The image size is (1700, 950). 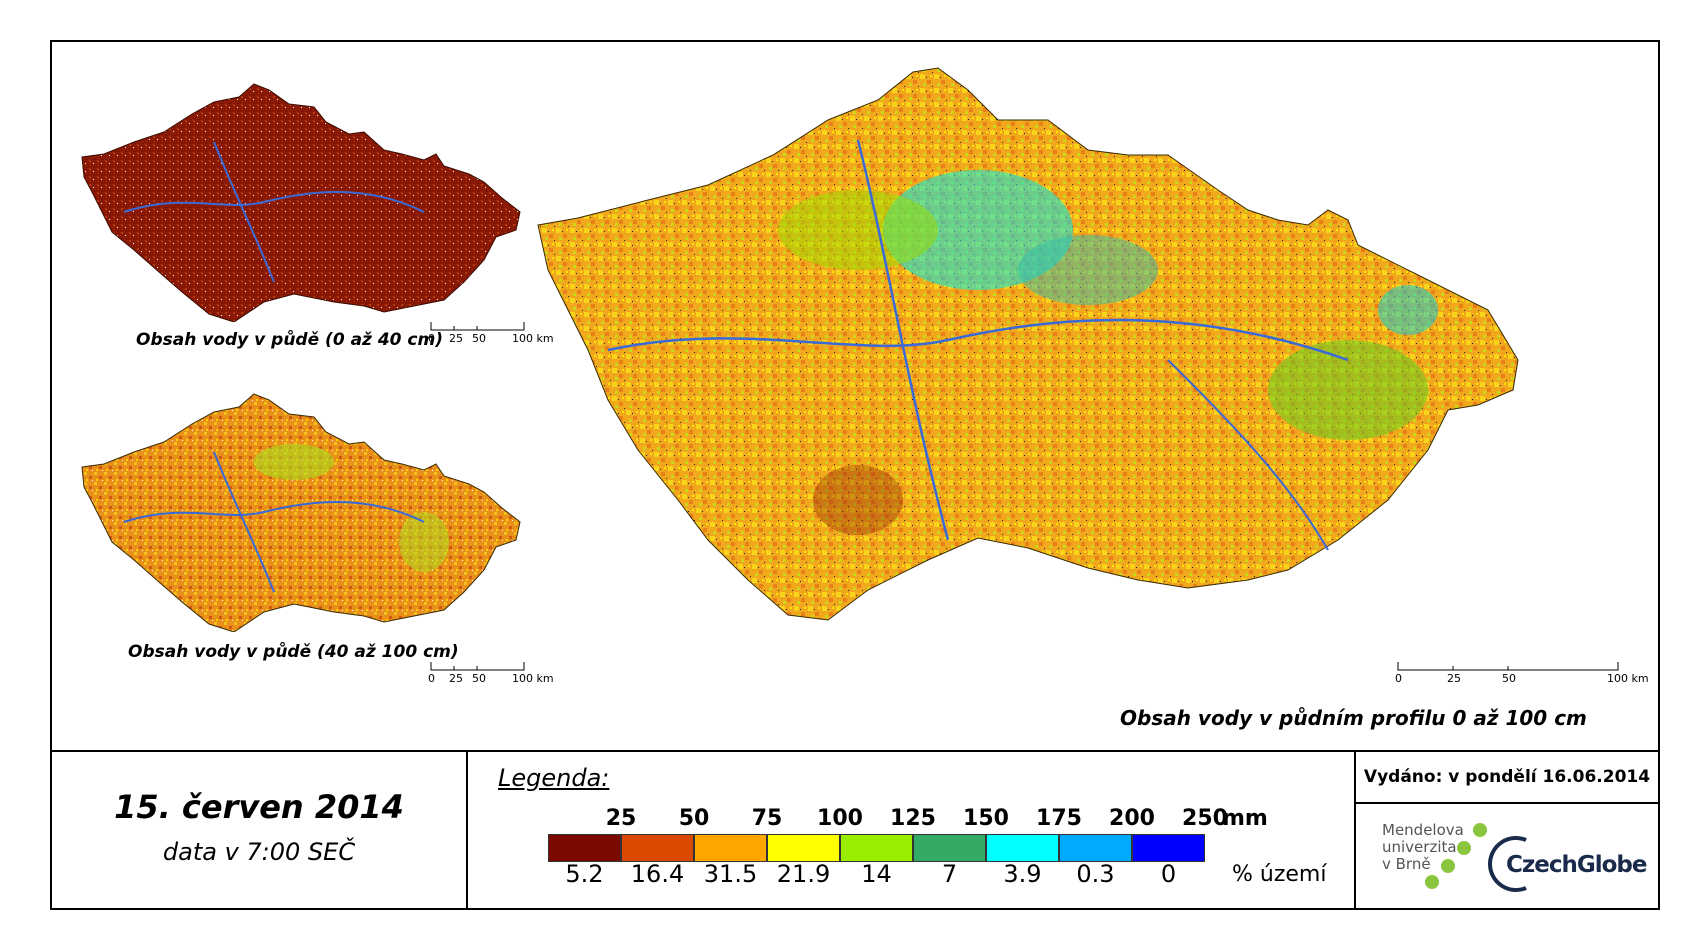 I want to click on legend-threshold-mm: 100, so click(x=840, y=818).